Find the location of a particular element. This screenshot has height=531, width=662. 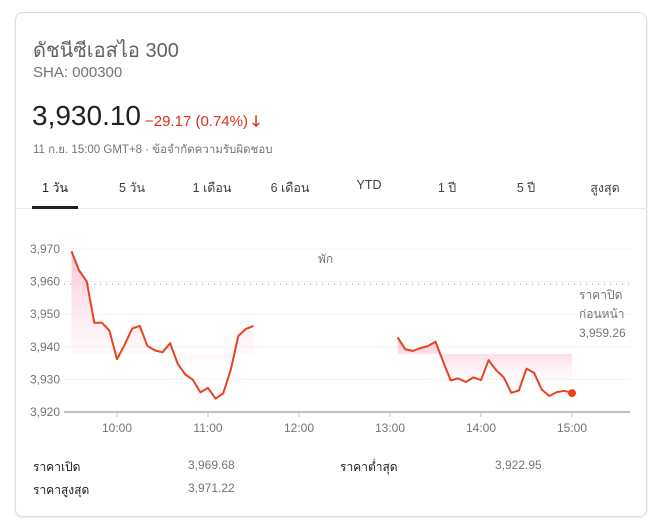

tab-6-month: 6 เดือน is located at coordinates (290, 188).